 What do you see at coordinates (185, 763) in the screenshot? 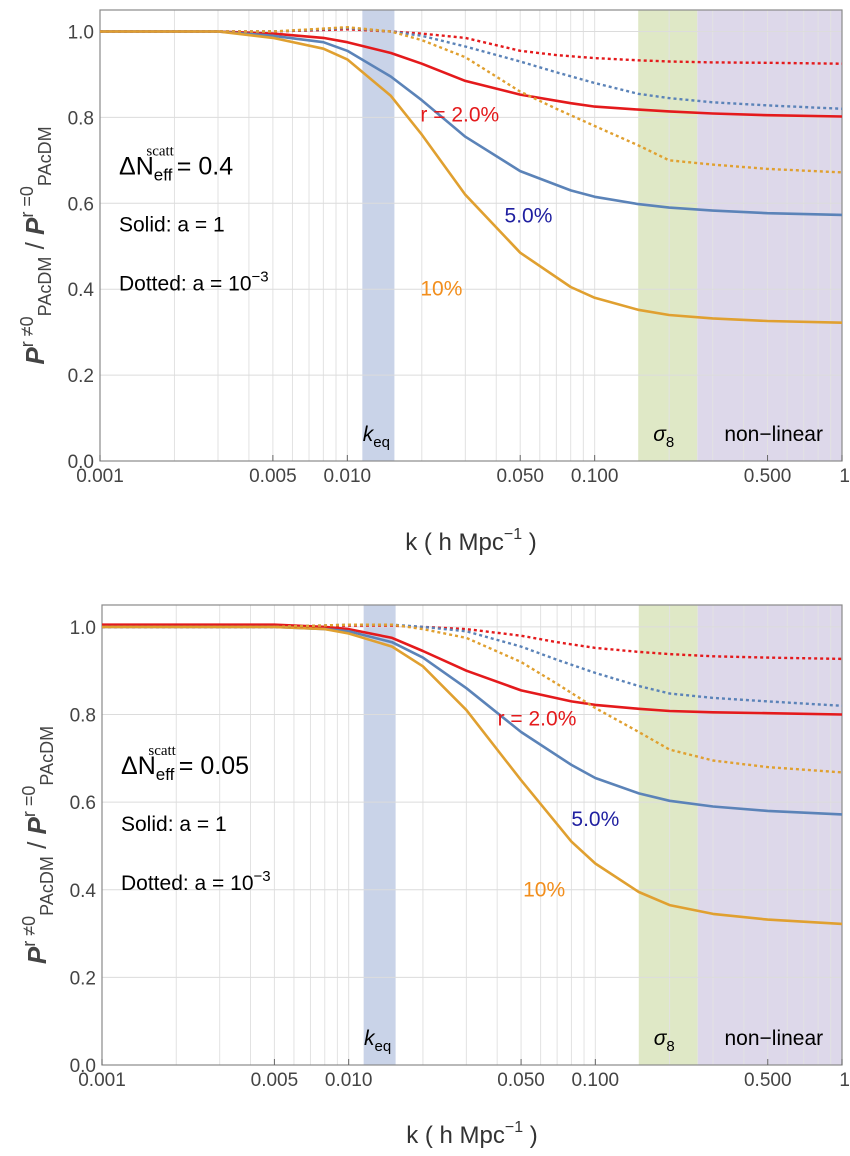
I see `delta-neff-annotation: ΔNeffscatt = 0.05` at bounding box center [185, 763].